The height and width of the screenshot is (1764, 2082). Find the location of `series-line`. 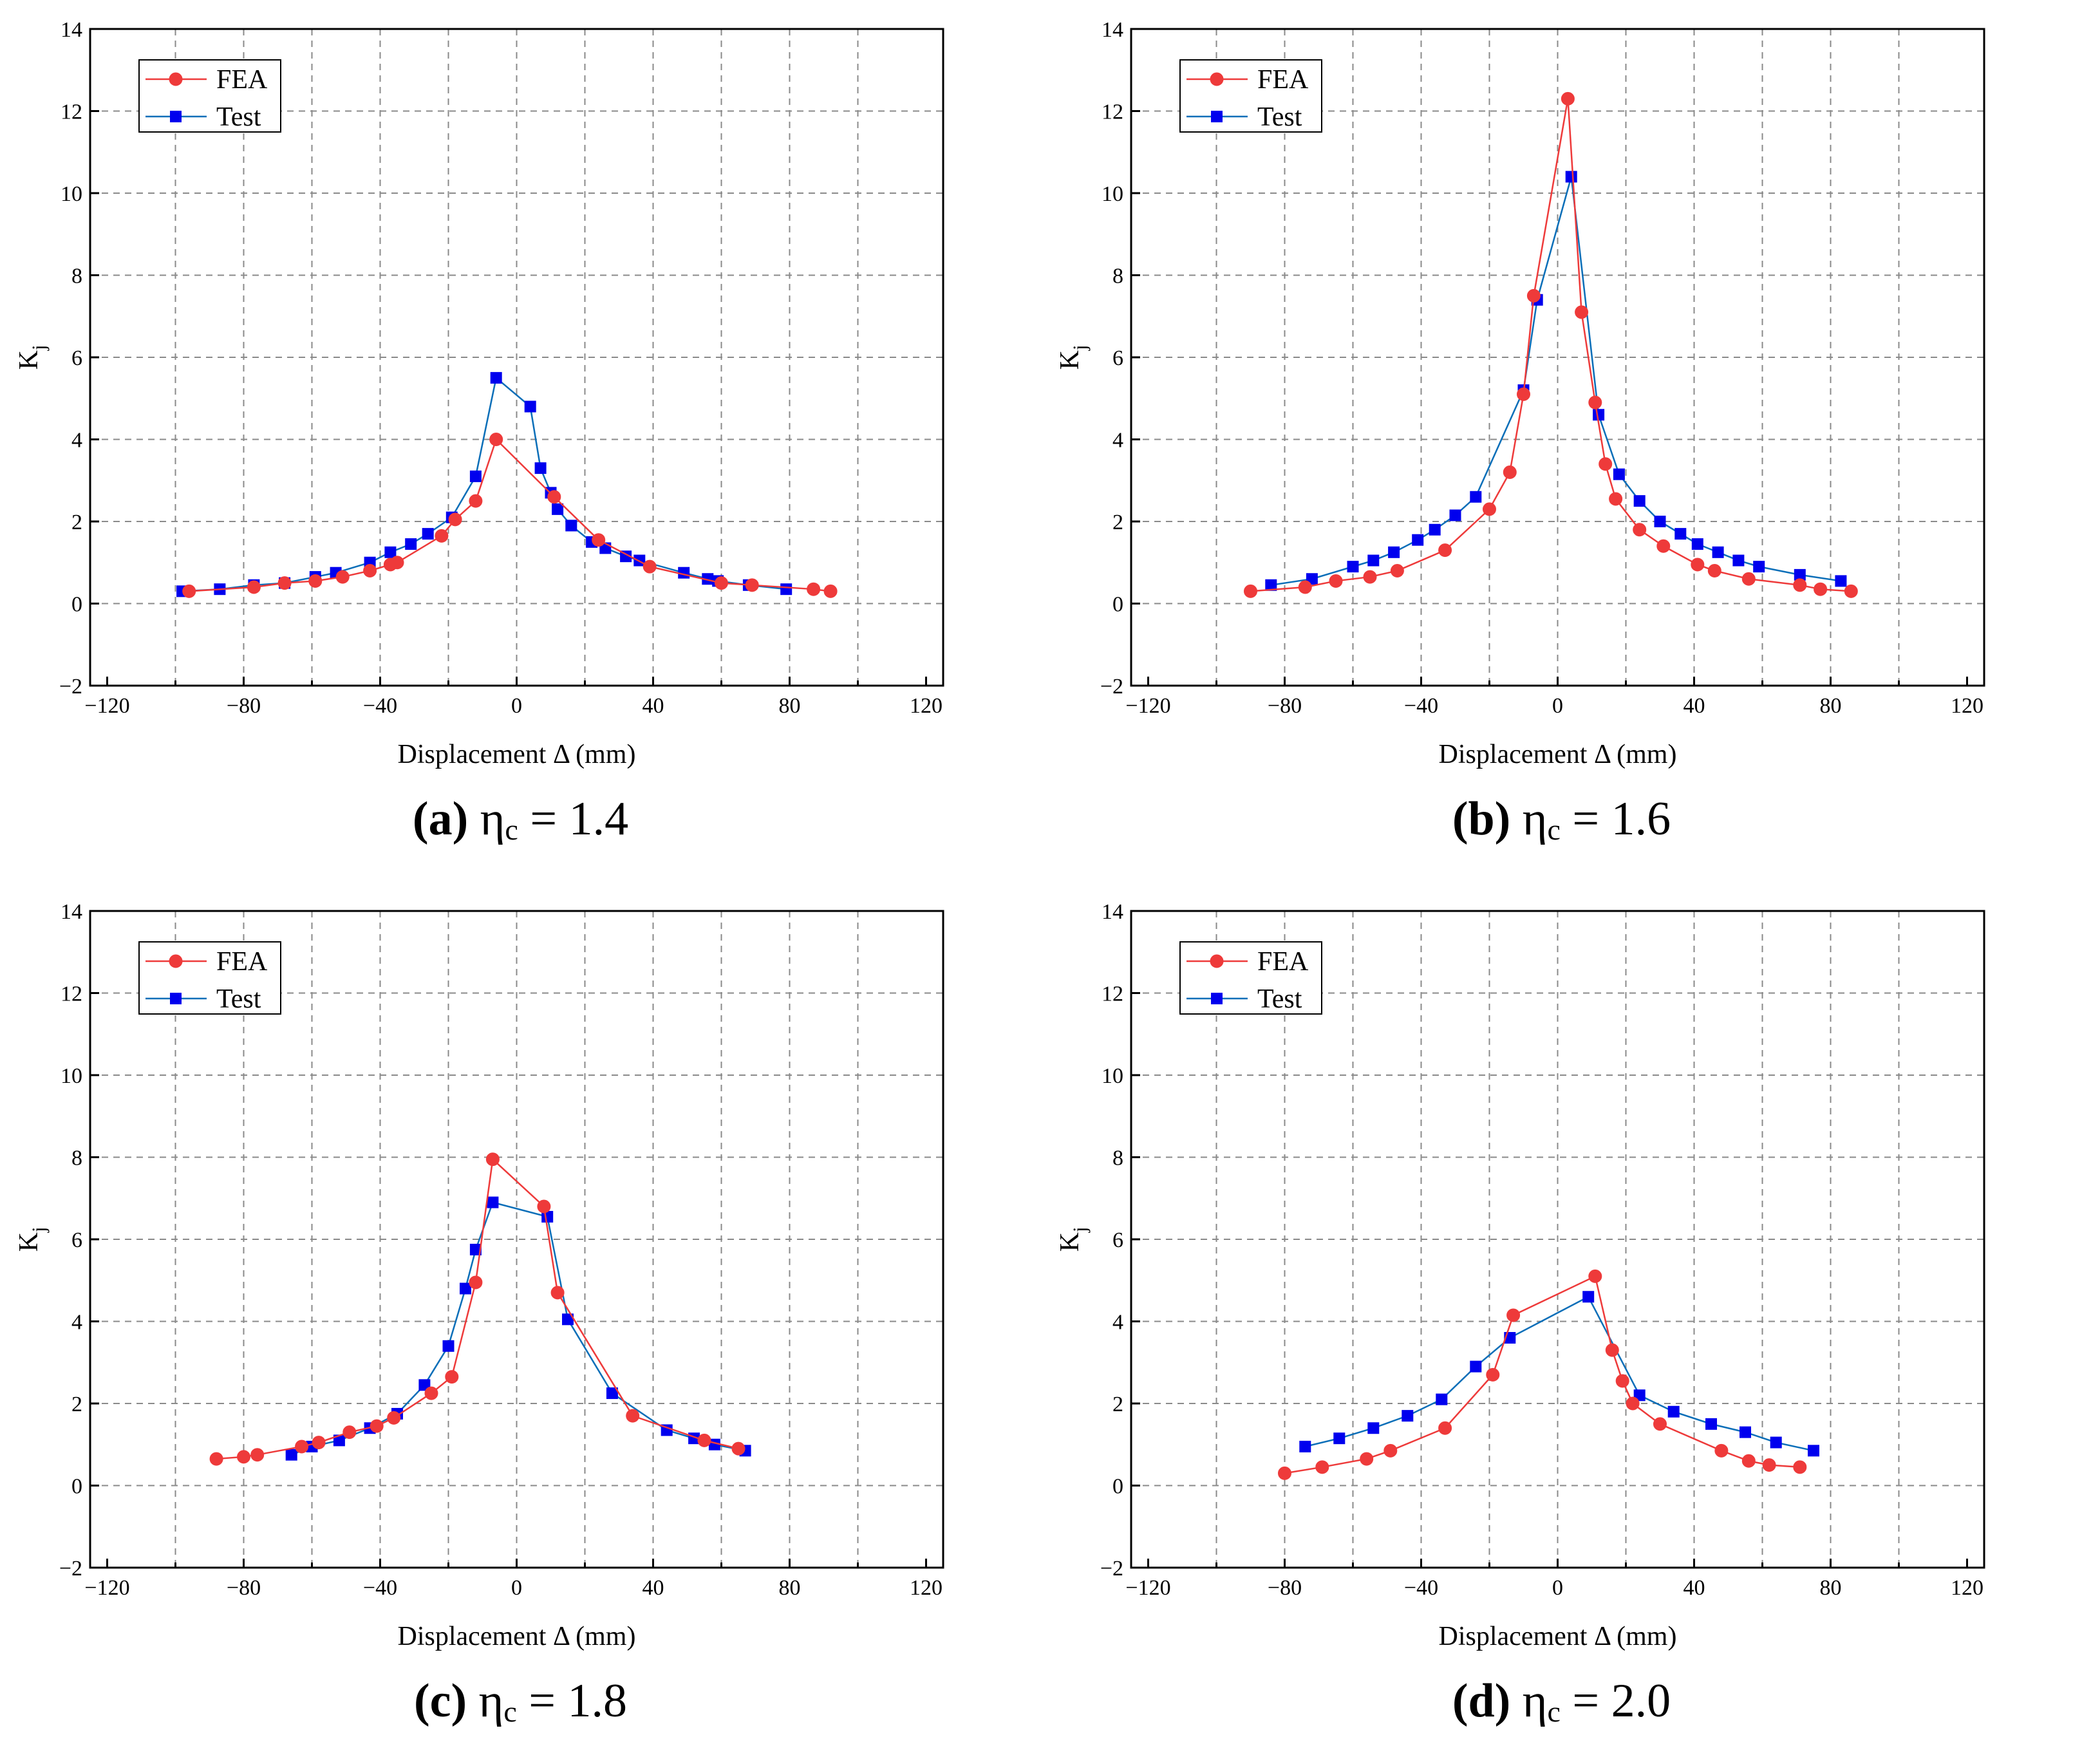

series-line is located at coordinates (1542, 1375).